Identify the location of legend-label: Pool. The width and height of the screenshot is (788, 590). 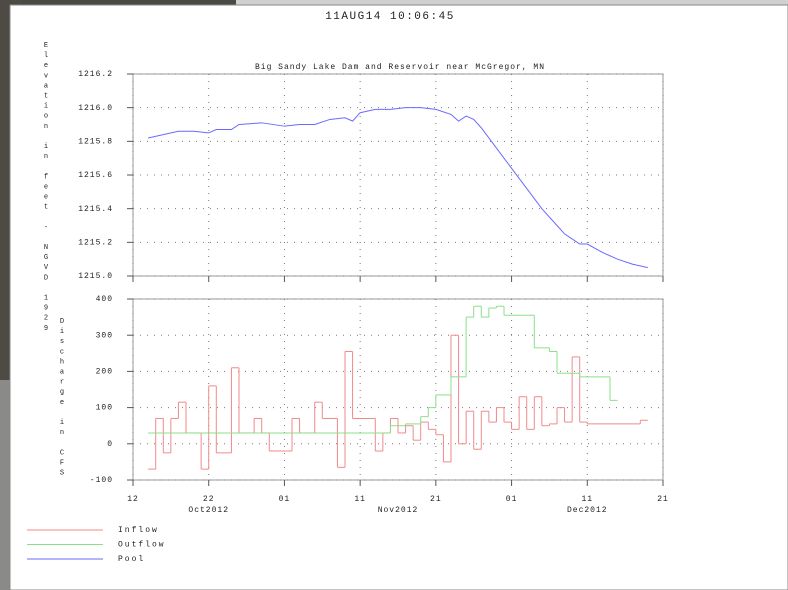
(131, 559).